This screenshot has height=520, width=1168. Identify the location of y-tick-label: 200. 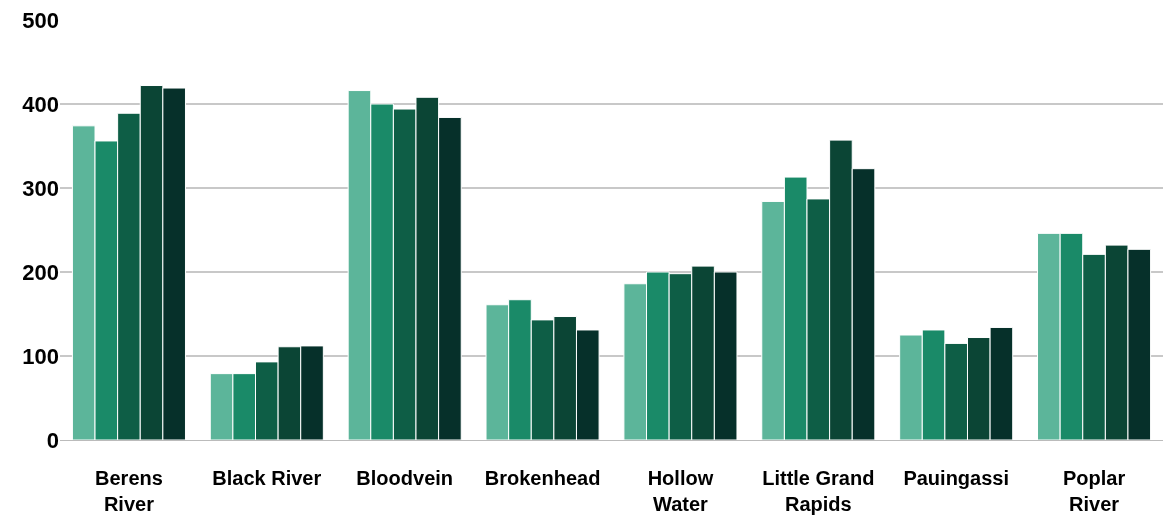
(40, 272).